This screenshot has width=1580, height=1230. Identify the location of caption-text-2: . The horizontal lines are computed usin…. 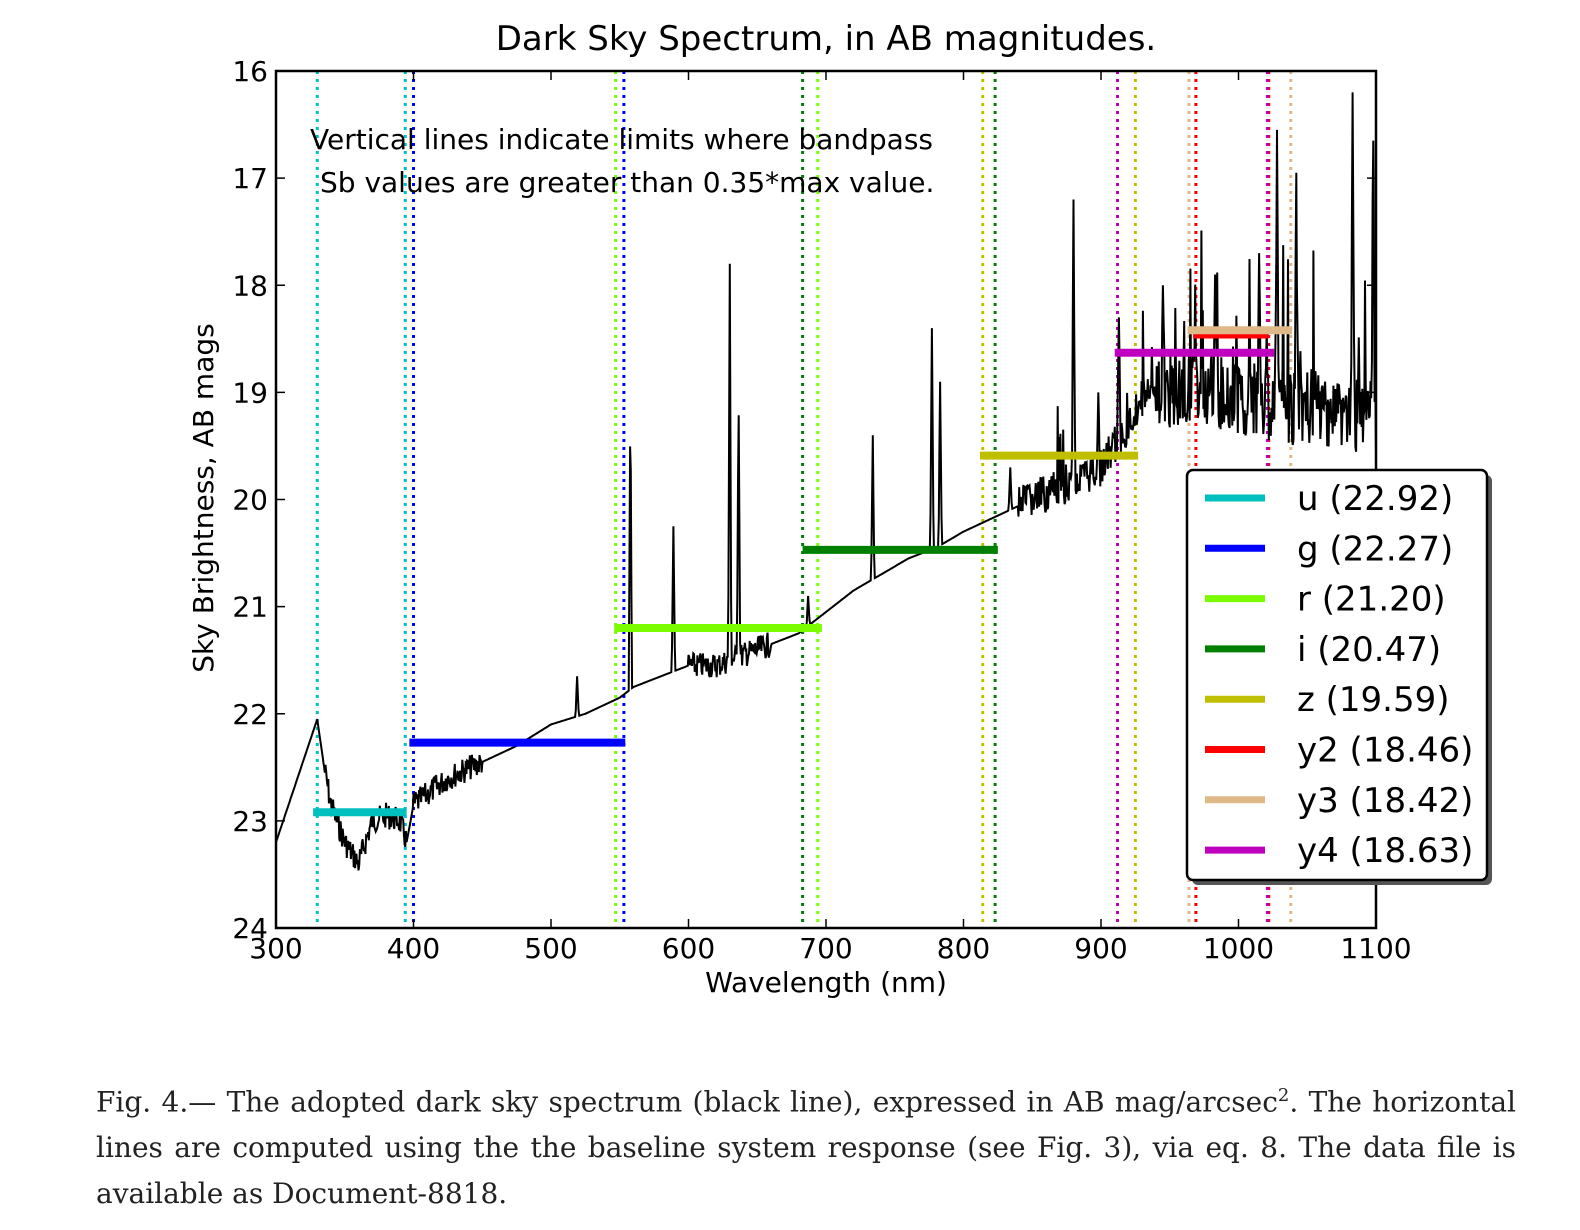
(806, 1148).